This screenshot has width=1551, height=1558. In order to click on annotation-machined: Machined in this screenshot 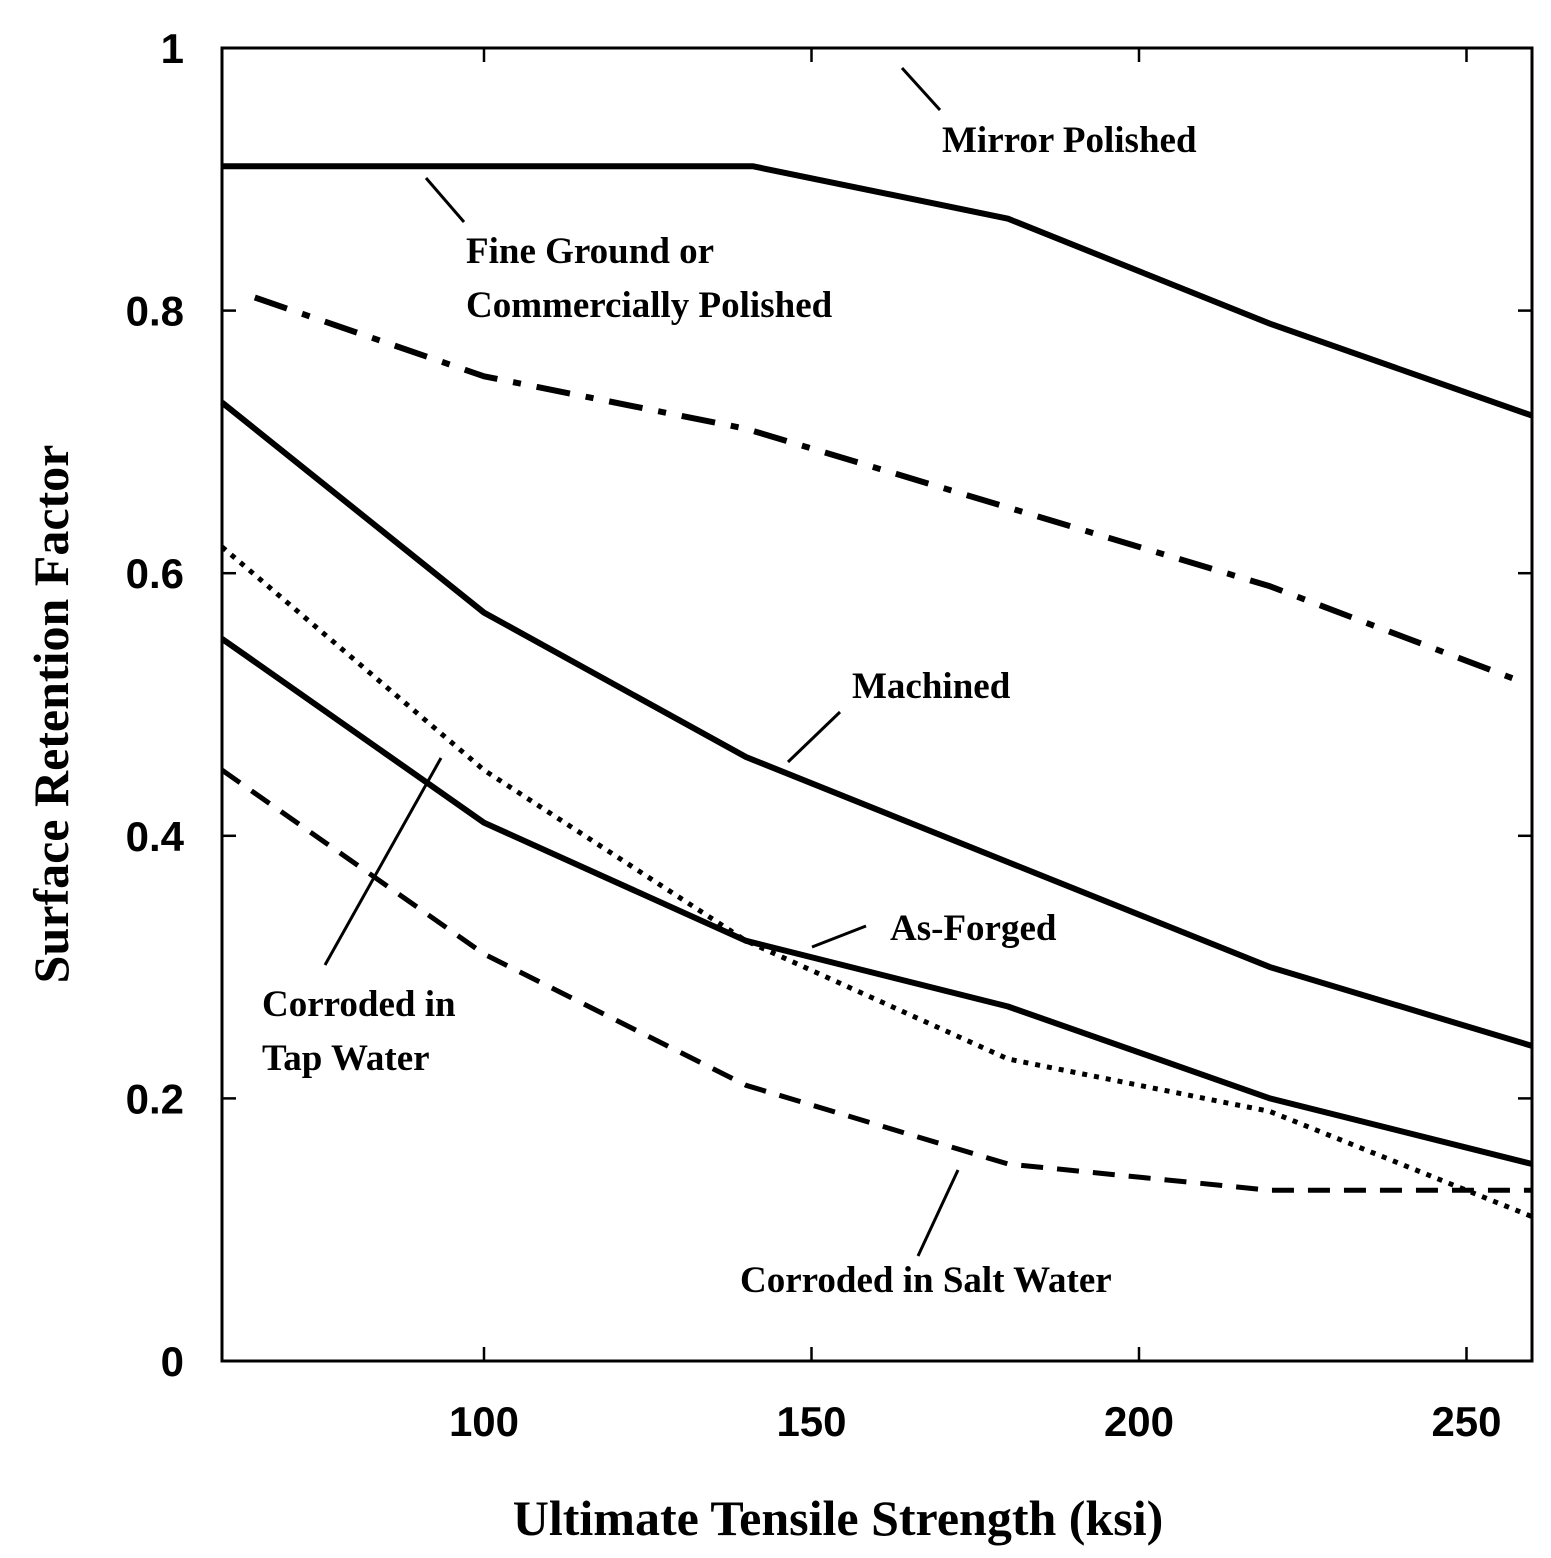, I will do `click(931, 686)`.